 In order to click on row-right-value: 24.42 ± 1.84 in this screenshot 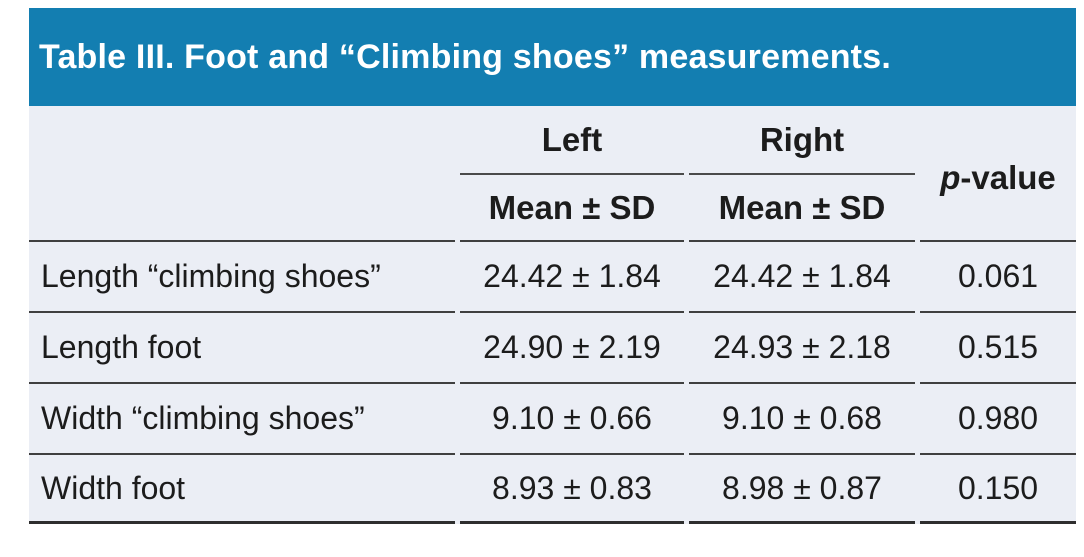, I will do `click(802, 275)`.